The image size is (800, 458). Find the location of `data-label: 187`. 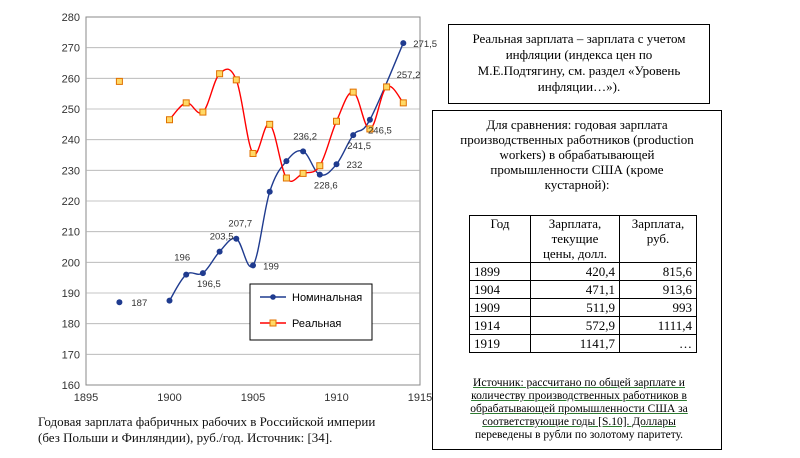

data-label: 187 is located at coordinates (139, 303).